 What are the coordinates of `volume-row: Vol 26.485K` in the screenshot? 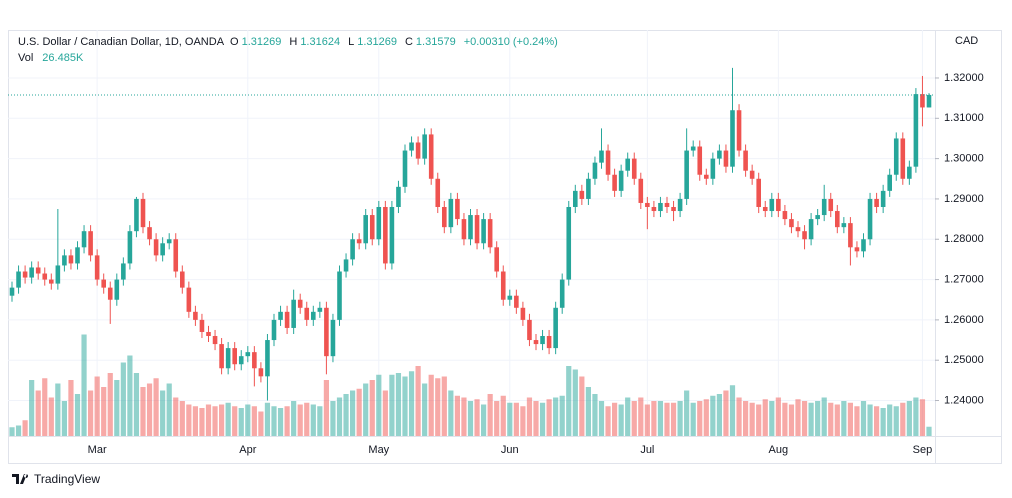 It's located at (53, 58).